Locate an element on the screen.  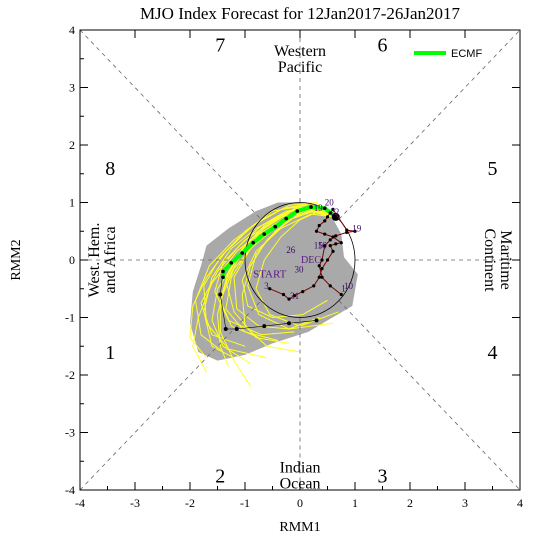
ensemble-mean-line is located at coordinates (279, 242).